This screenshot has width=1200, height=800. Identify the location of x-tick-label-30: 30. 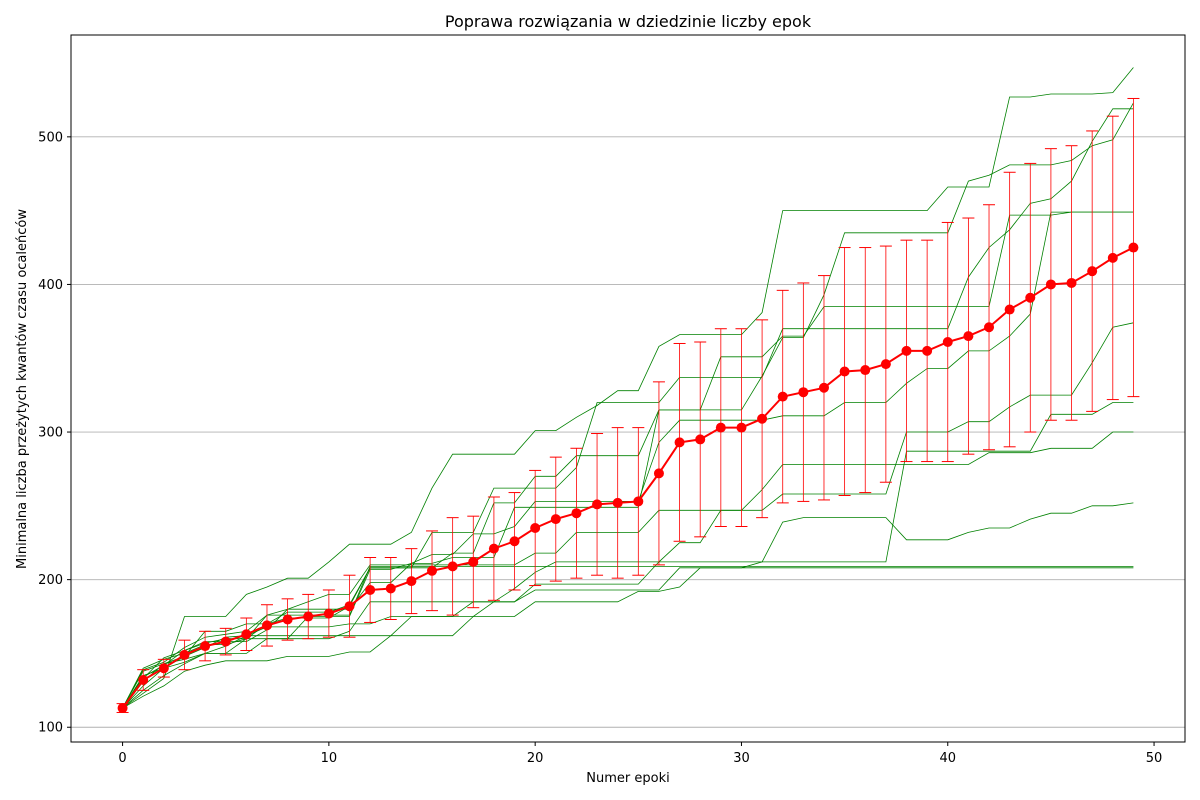
(741, 758).